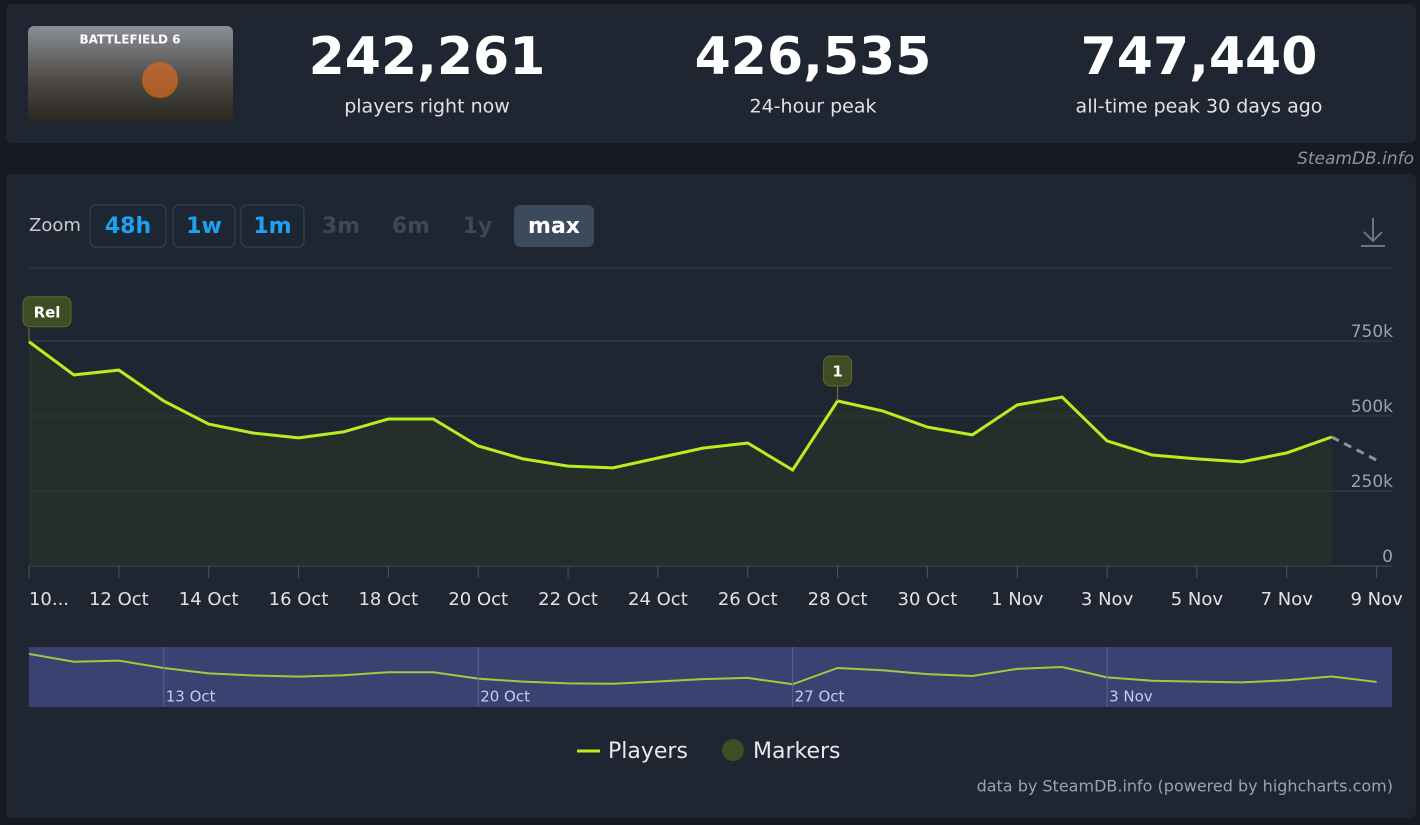  Describe the element at coordinates (191, 697) in the screenshot. I see `navigator-label: 13 Oct` at that location.